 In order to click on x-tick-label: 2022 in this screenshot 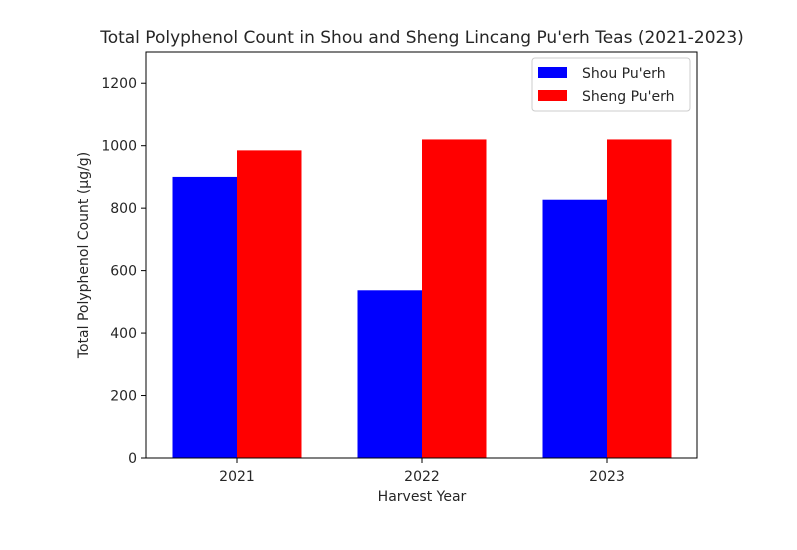, I will do `click(422, 477)`.